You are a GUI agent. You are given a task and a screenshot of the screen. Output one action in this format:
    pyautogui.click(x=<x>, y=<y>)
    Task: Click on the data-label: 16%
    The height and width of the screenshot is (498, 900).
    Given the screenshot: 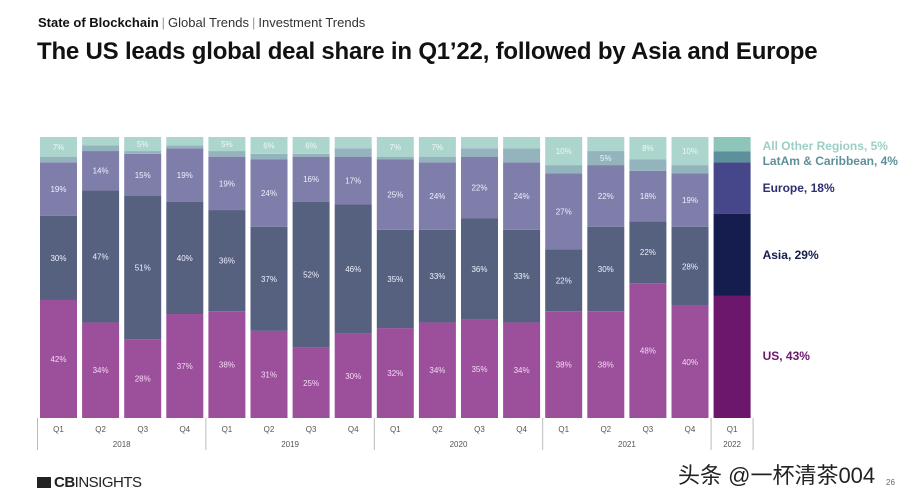 What is the action you would take?
    pyautogui.click(x=311, y=179)
    